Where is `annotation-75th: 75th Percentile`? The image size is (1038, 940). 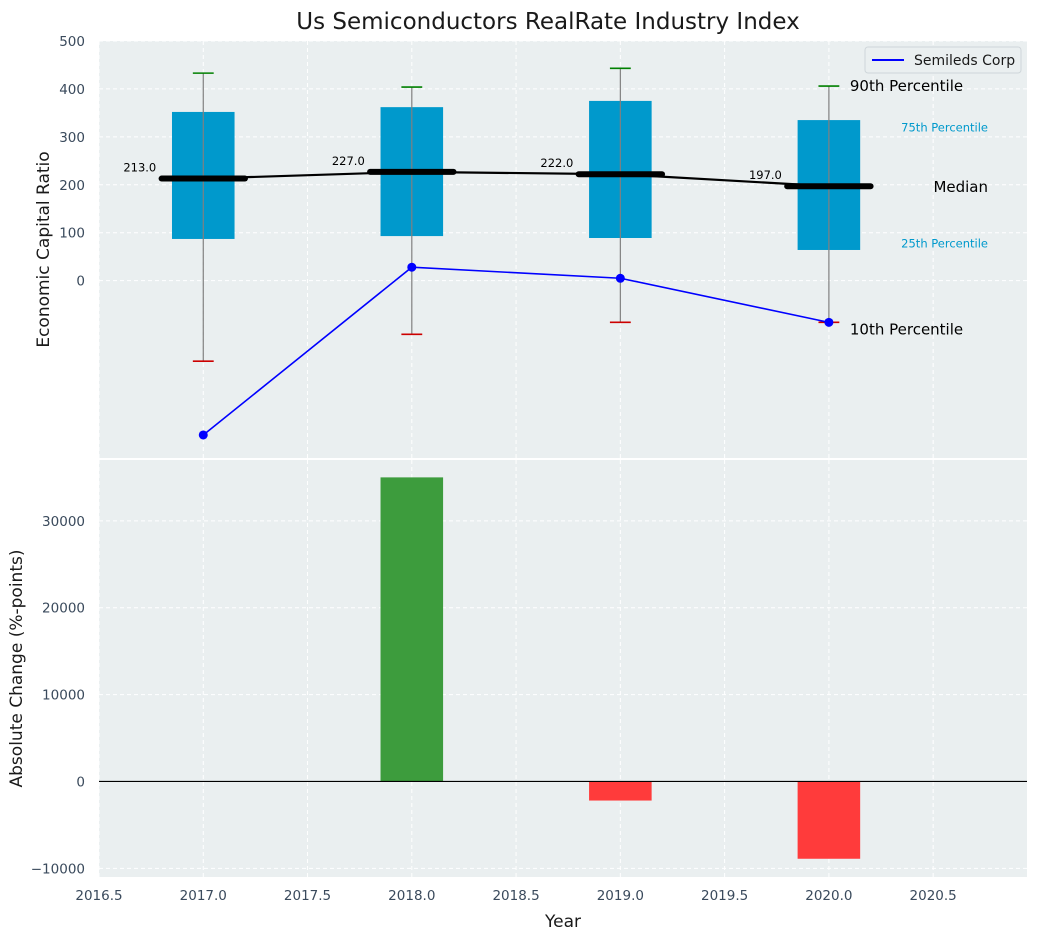
annotation-75th: 75th Percentile is located at coordinates (944, 127).